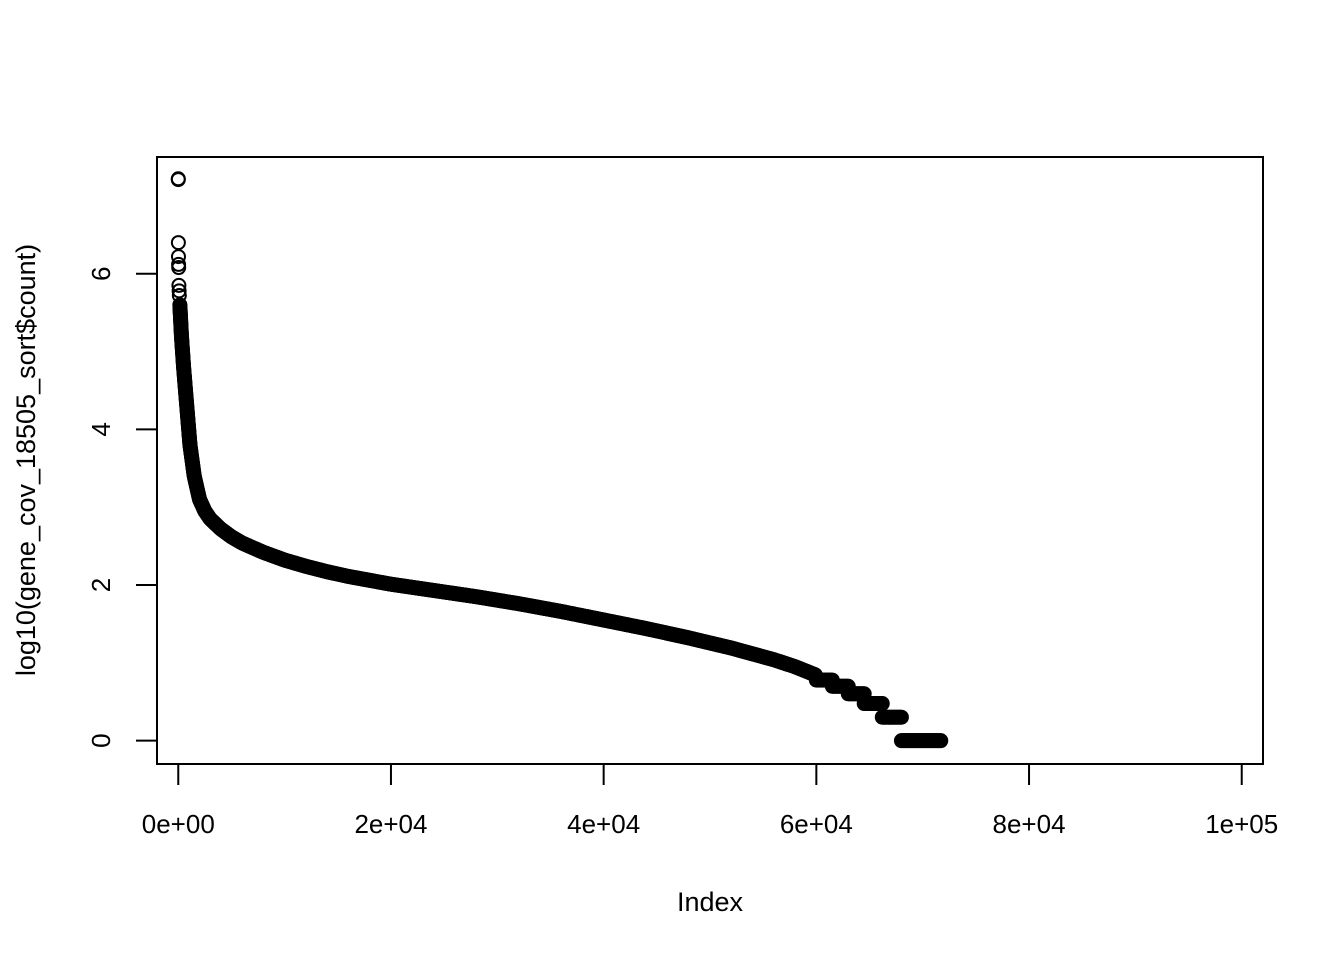  Describe the element at coordinates (816, 824) in the screenshot. I see `x-tick-label: 6e+04` at that location.